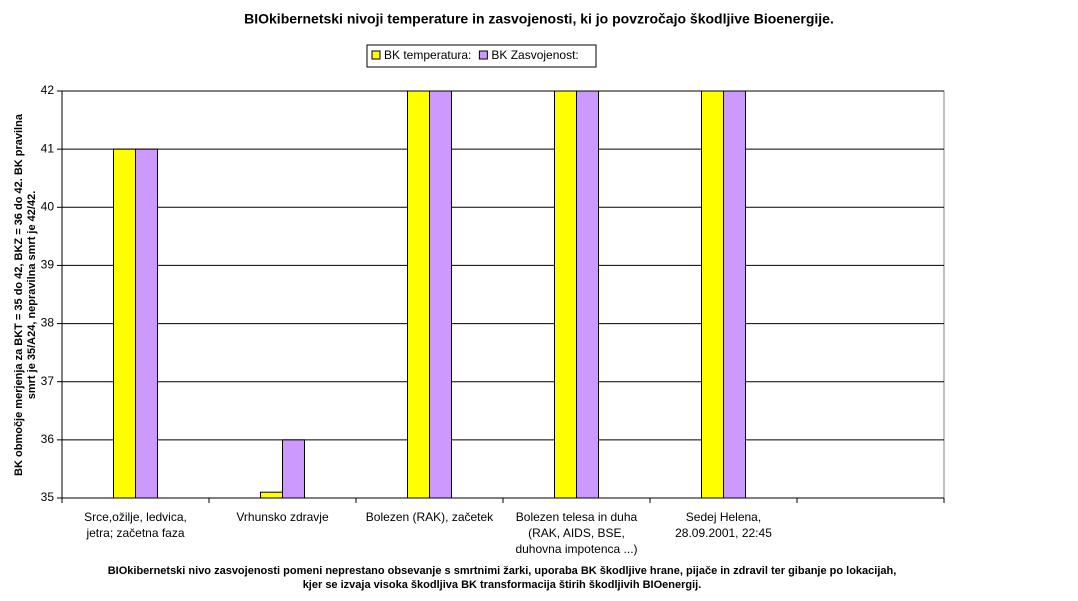 Image resolution: width=1078 pixels, height=601 pixels. Describe the element at coordinates (576, 533) in the screenshot. I see `x-tick-label: (RAK, AIDS, BSE,` at that location.